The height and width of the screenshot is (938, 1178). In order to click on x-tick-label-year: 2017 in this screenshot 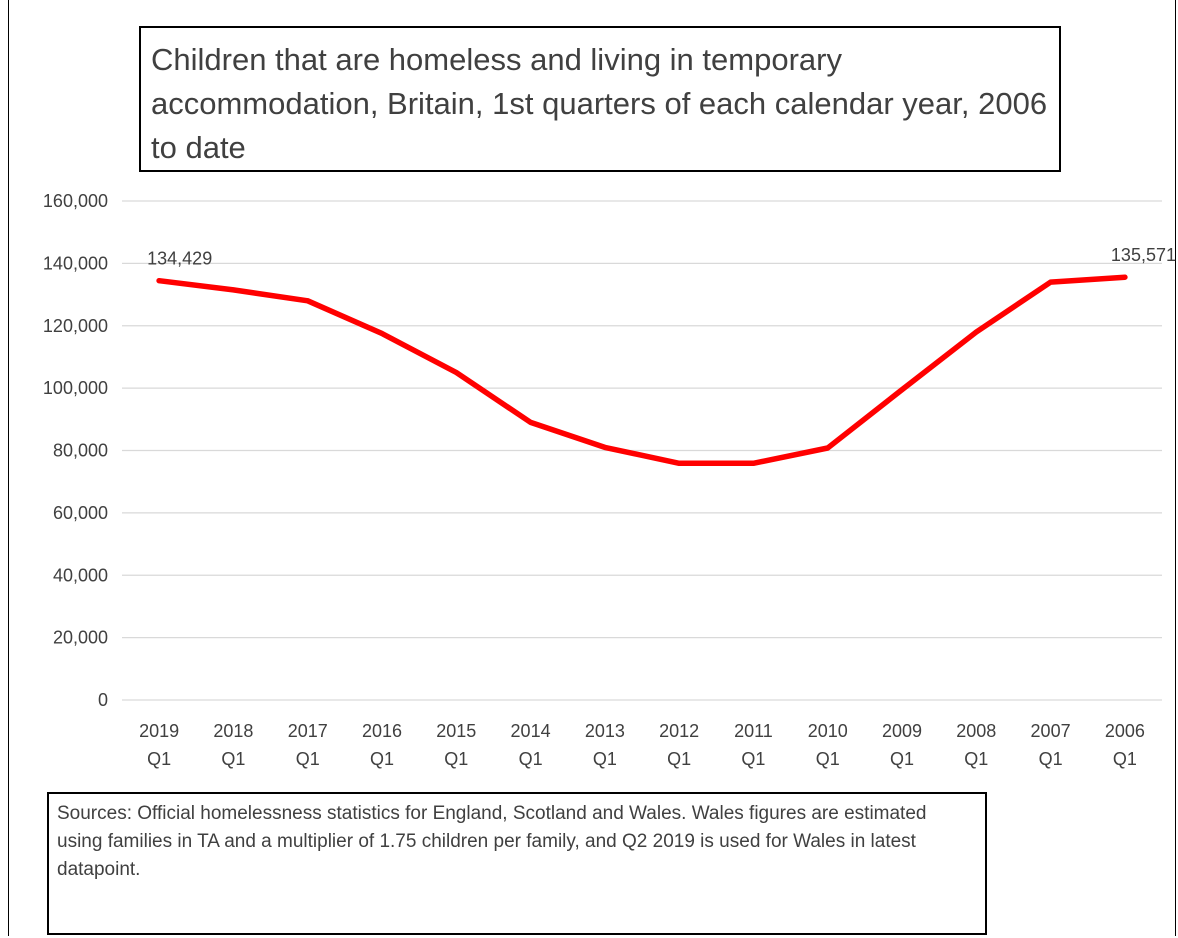, I will do `click(308, 731)`.